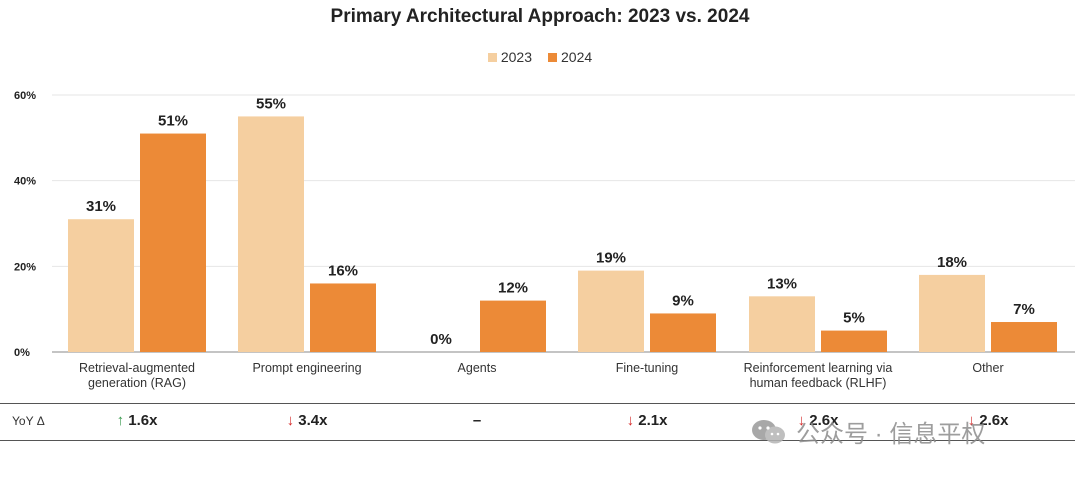 The width and height of the screenshot is (1080, 477). Describe the element at coordinates (101, 206) in the screenshot. I see `data-label: 31%` at that location.